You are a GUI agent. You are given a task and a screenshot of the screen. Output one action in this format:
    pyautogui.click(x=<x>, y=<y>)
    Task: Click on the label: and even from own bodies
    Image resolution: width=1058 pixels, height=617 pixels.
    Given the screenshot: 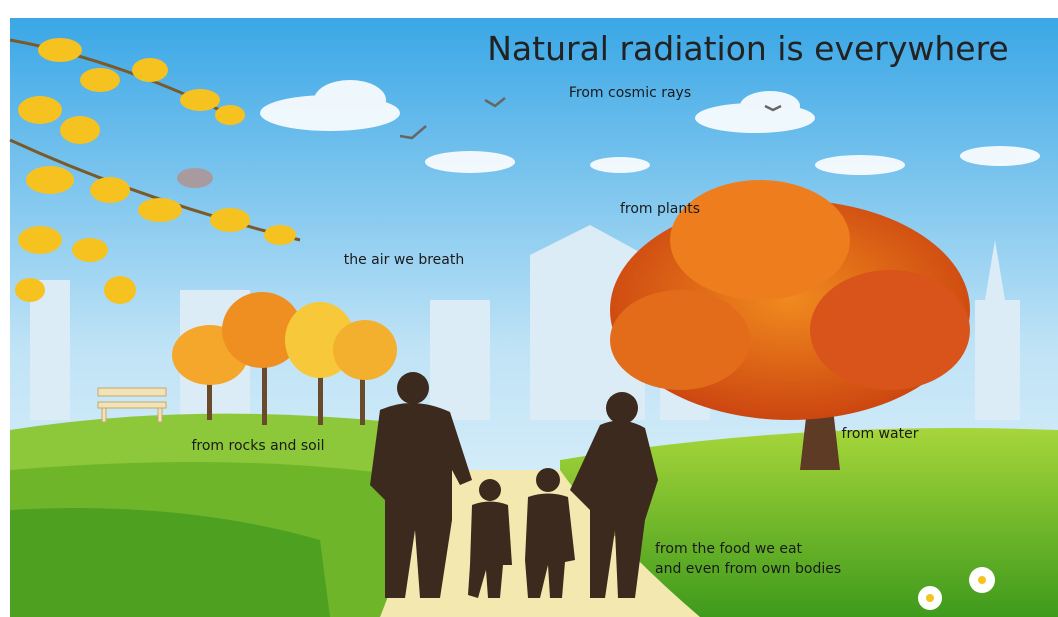 What is the action you would take?
    pyautogui.click(x=748, y=569)
    